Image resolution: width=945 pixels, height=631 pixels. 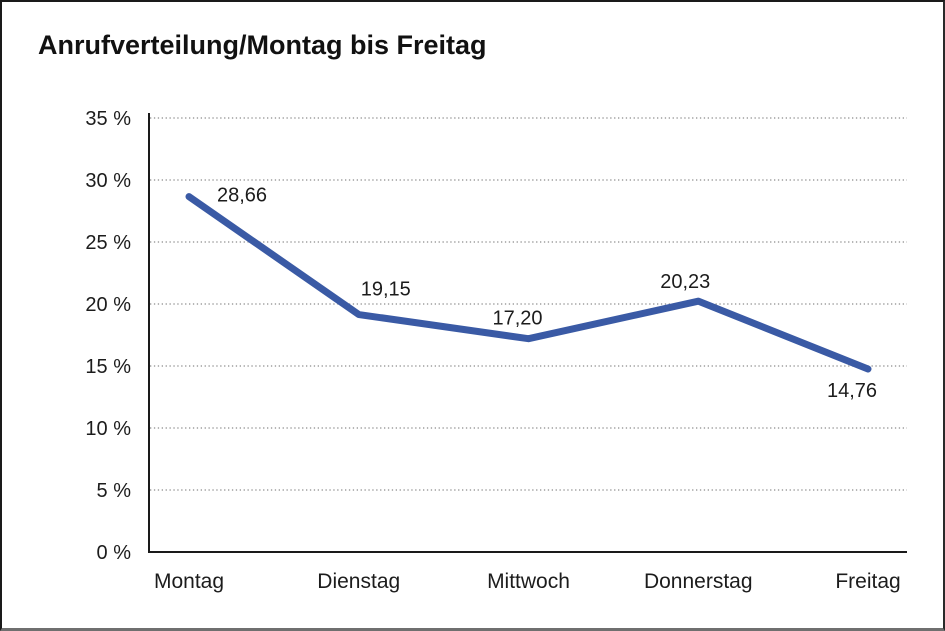 What do you see at coordinates (867, 581) in the screenshot?
I see `x-axis-label: Freitag` at bounding box center [867, 581].